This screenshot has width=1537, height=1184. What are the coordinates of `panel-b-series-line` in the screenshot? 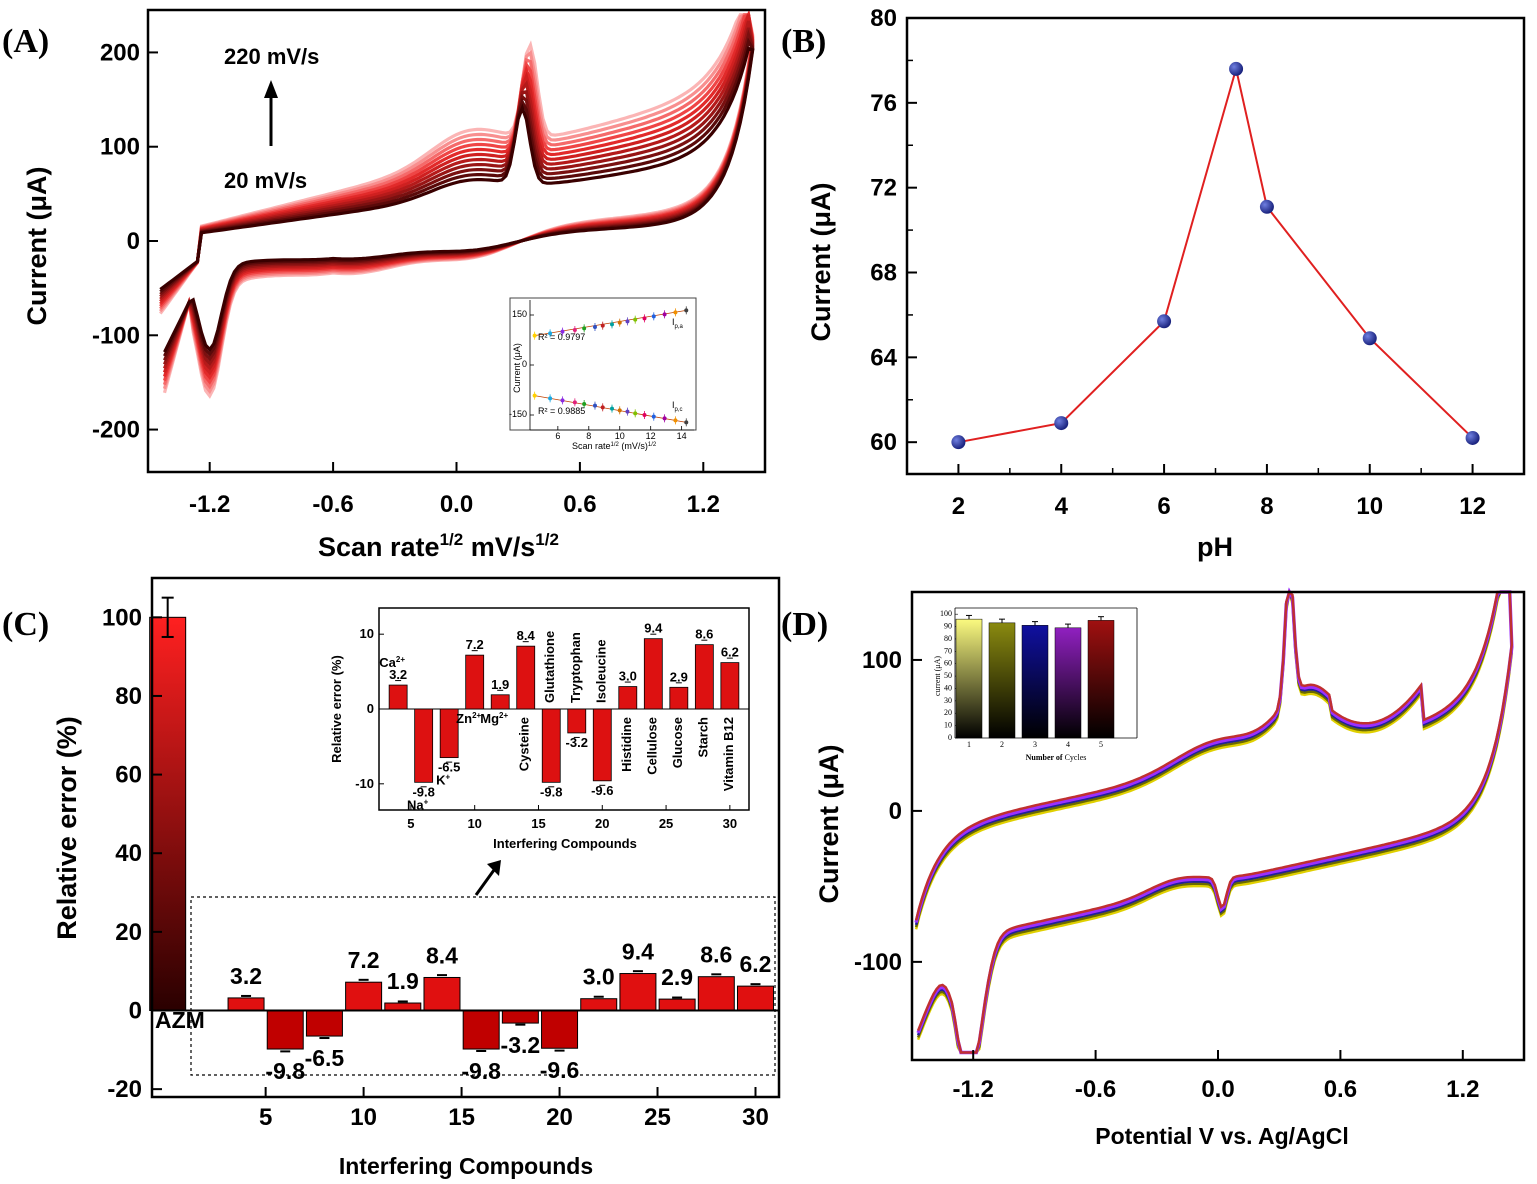 It's located at (1216, 256).